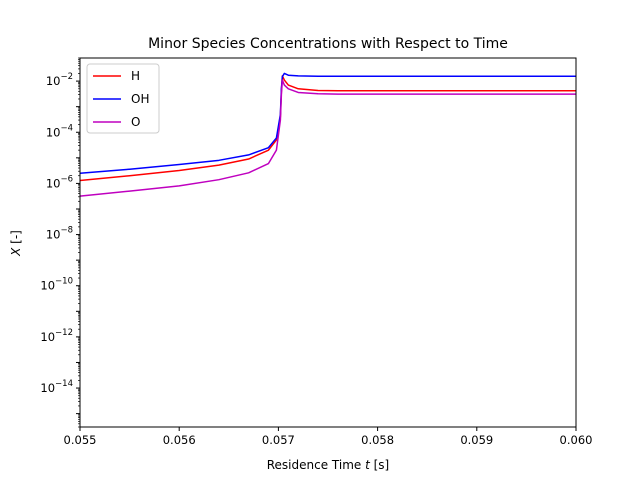 The height and width of the screenshot is (480, 640). What do you see at coordinates (576, 440) in the screenshot?
I see `x-tick-label: 0.060` at bounding box center [576, 440].